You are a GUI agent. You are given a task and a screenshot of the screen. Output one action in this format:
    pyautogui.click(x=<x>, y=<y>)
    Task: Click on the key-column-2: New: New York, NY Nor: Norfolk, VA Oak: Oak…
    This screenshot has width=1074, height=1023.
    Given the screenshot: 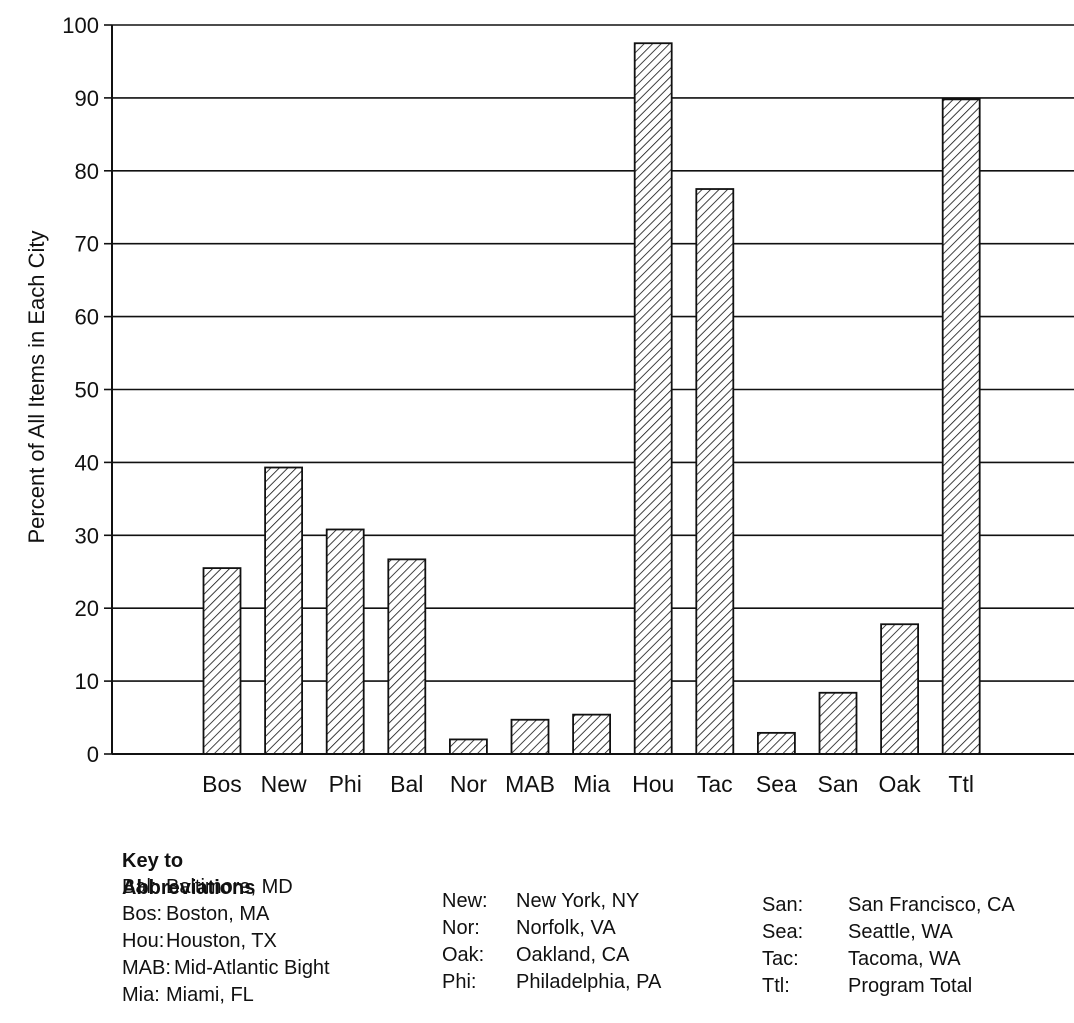 What is the action you would take?
    pyautogui.click(x=551, y=942)
    